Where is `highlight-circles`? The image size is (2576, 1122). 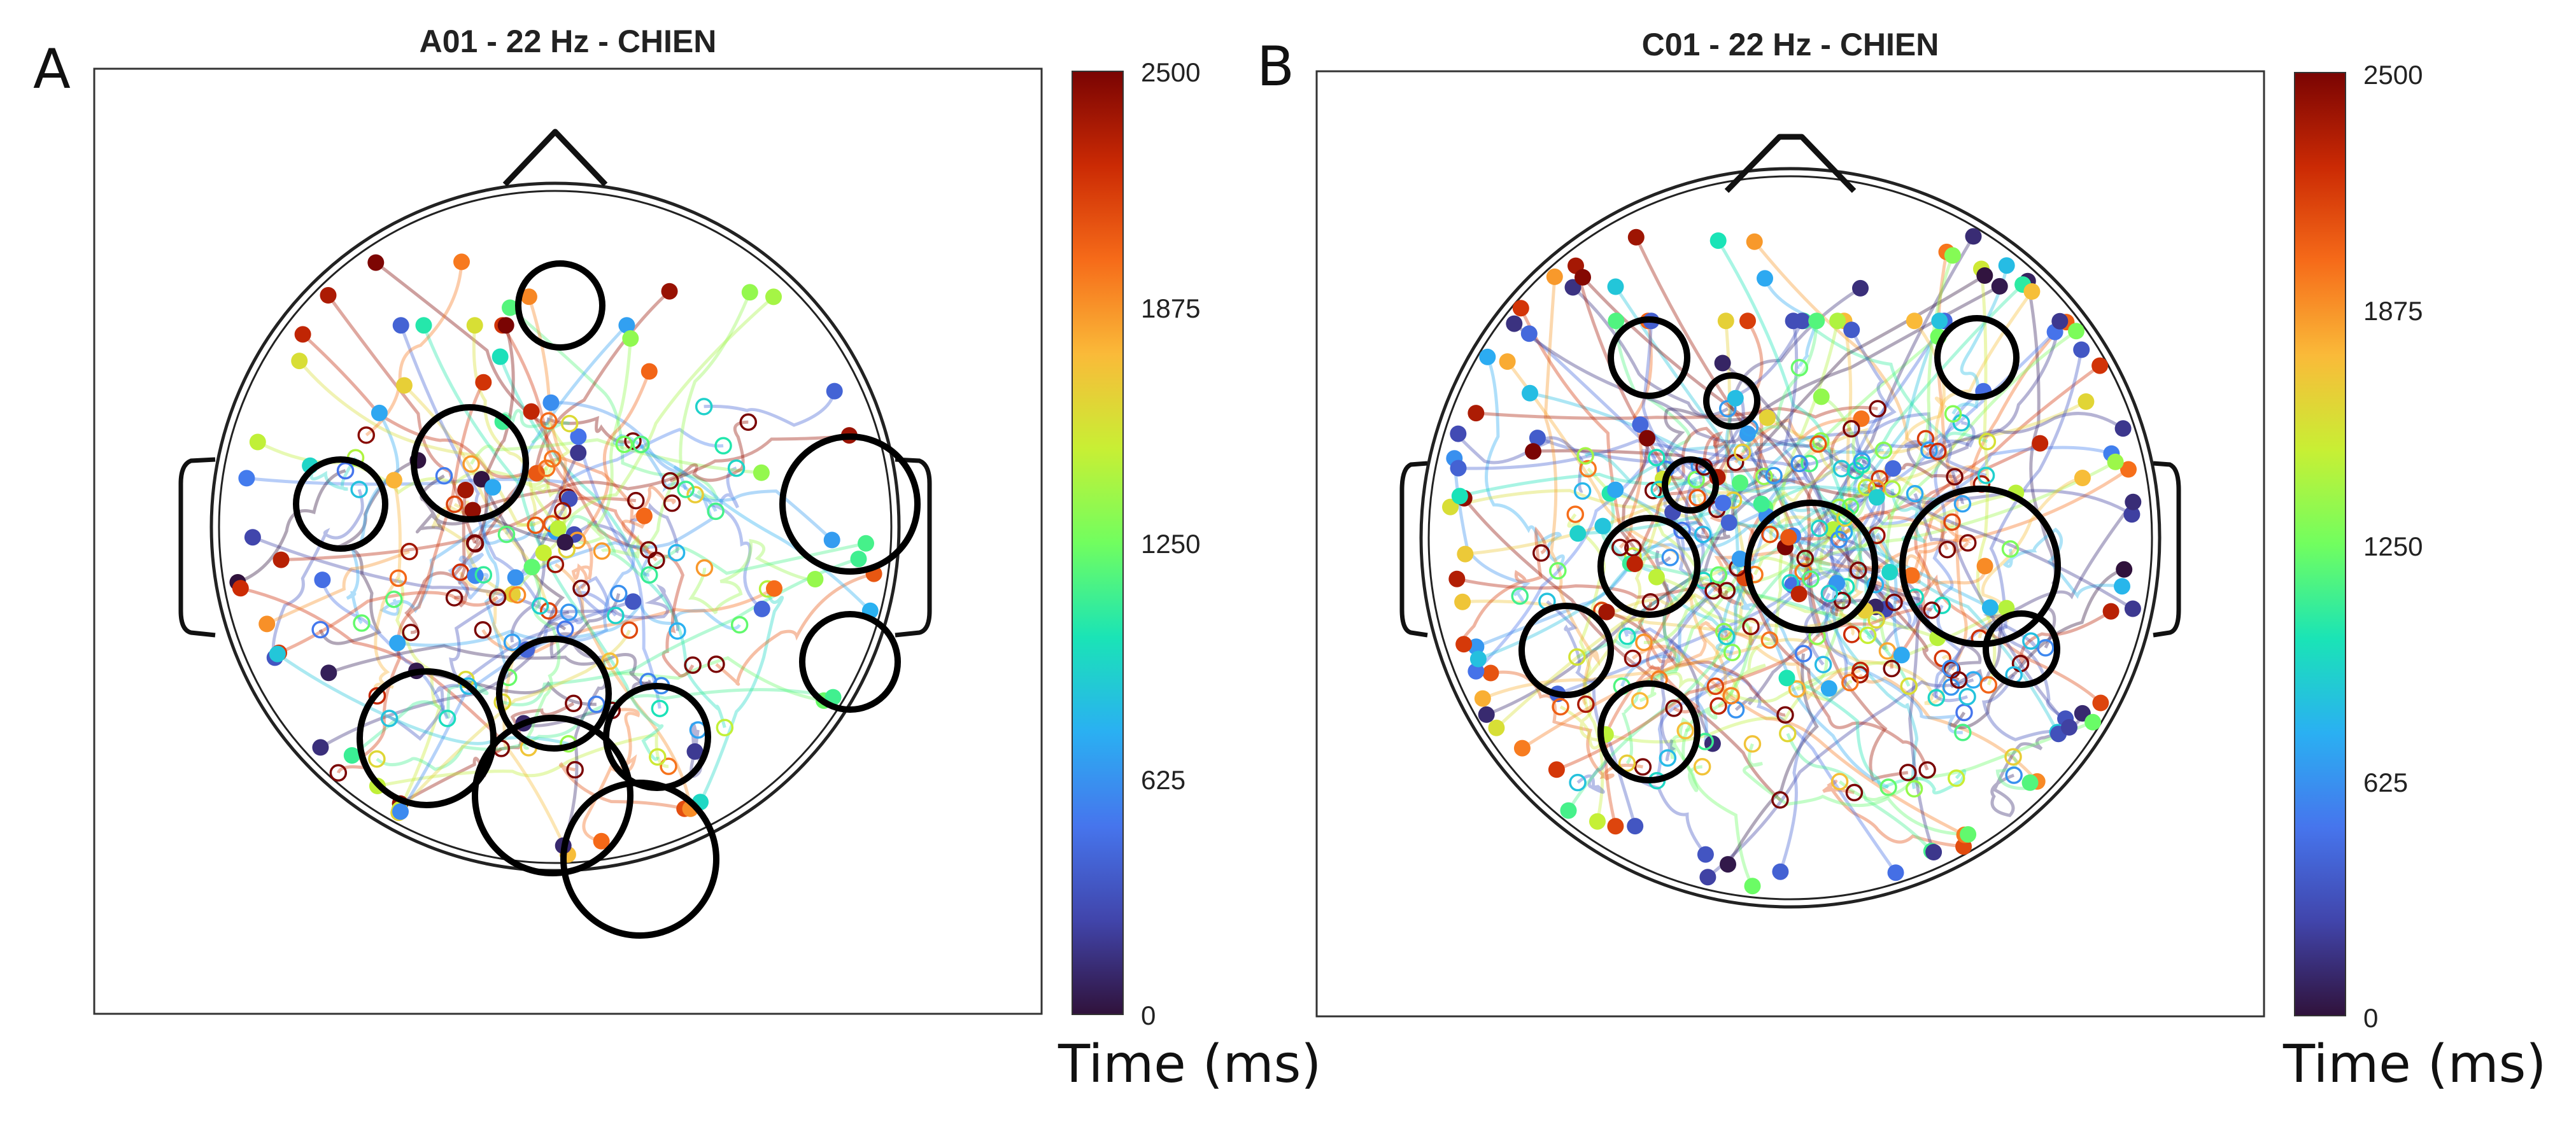
highlight-circles is located at coordinates (1789, 549).